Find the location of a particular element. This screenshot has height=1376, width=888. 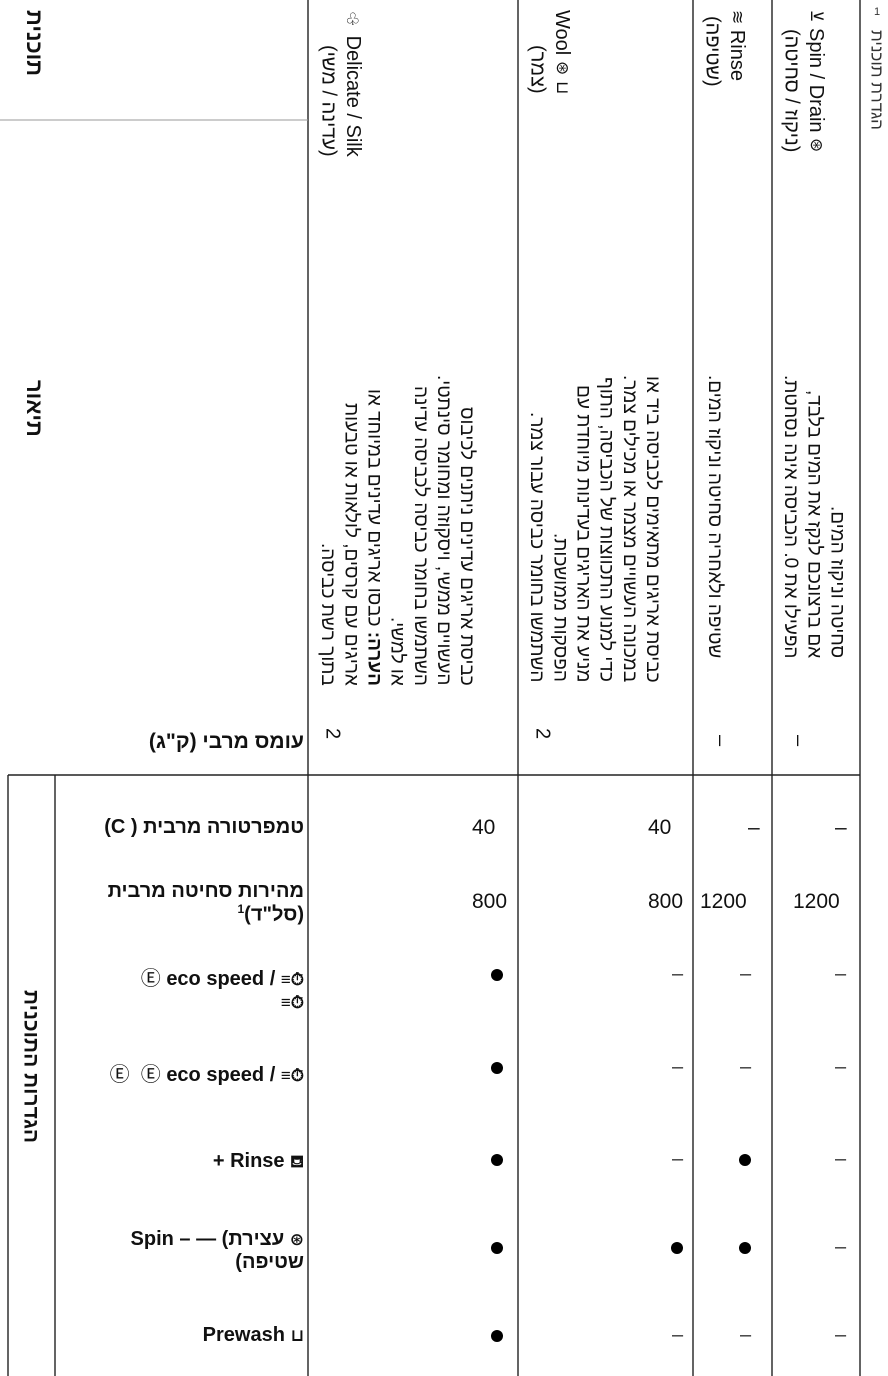

header-spin: Spin – — (עצירת ⊛ שטיפה) is located at coordinates (217, 1250).